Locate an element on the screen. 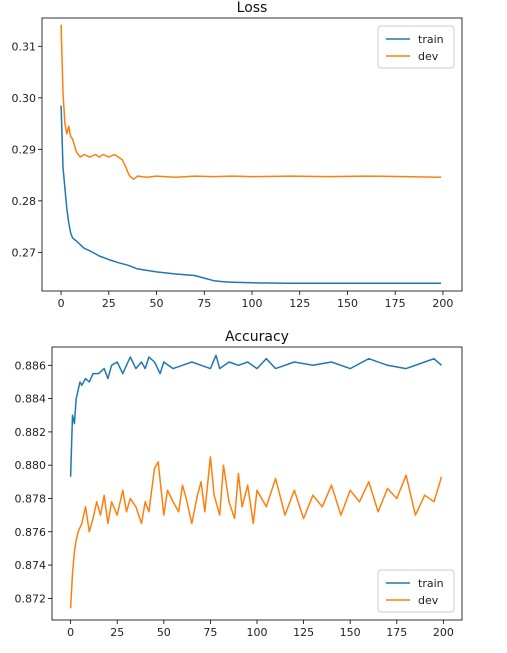 This screenshot has width=507, height=653. y-tick-label: 0.28 is located at coordinates (24, 201).